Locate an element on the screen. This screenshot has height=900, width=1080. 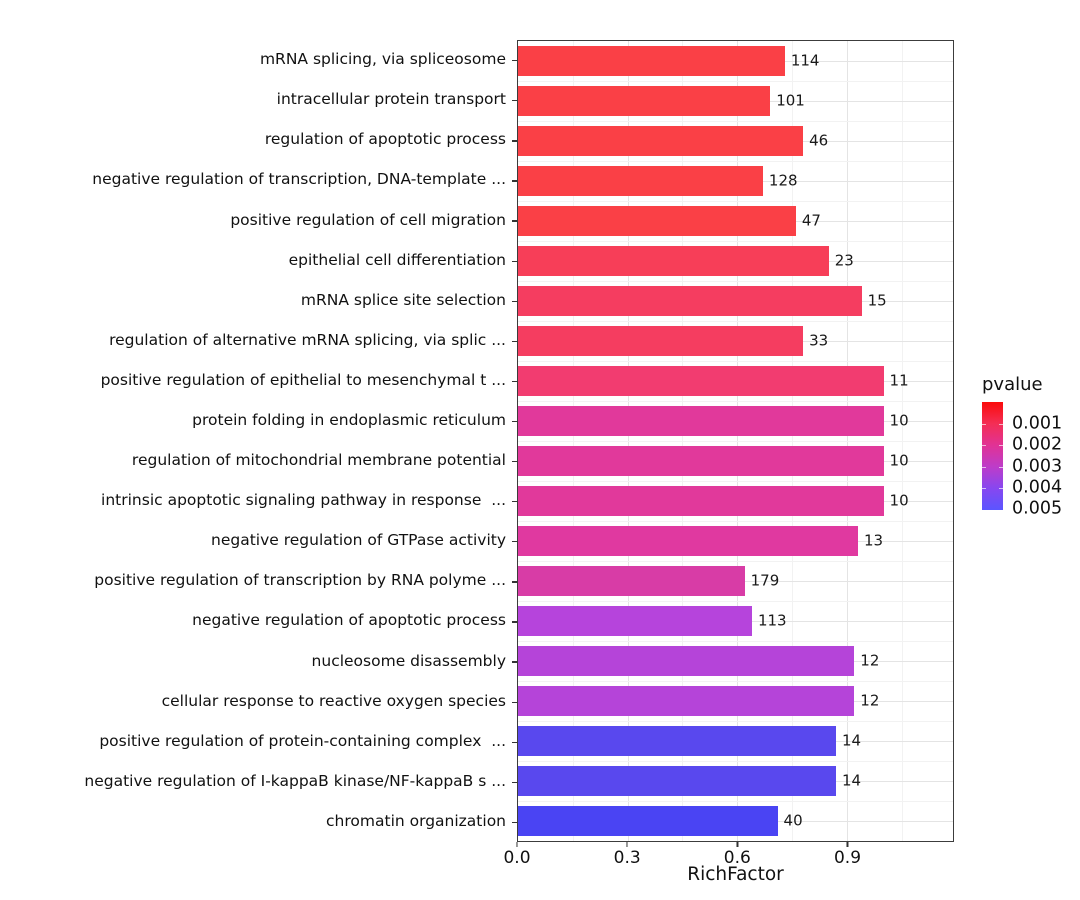
x-axis: 0.0 0.3 0.6 0.9 is located at coordinates (728, 862).